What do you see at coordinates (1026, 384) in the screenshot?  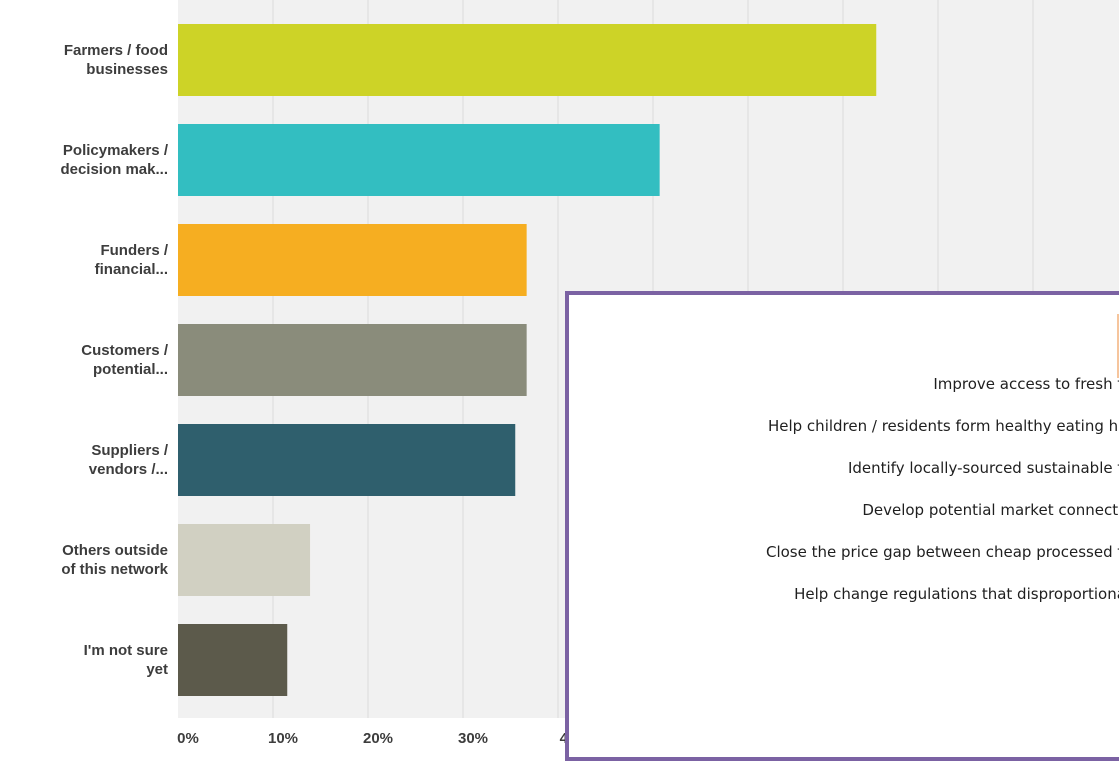 I see `overlay-item: Improve access to fresh foo` at bounding box center [1026, 384].